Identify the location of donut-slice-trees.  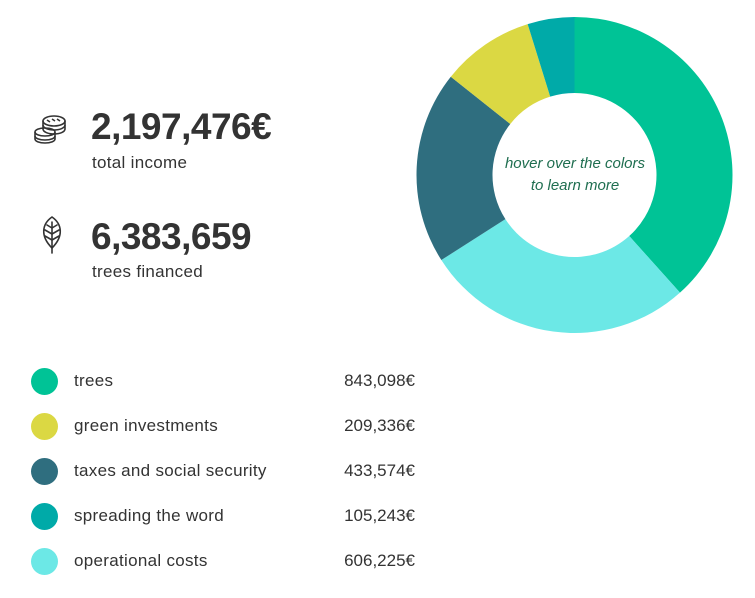
(653, 155).